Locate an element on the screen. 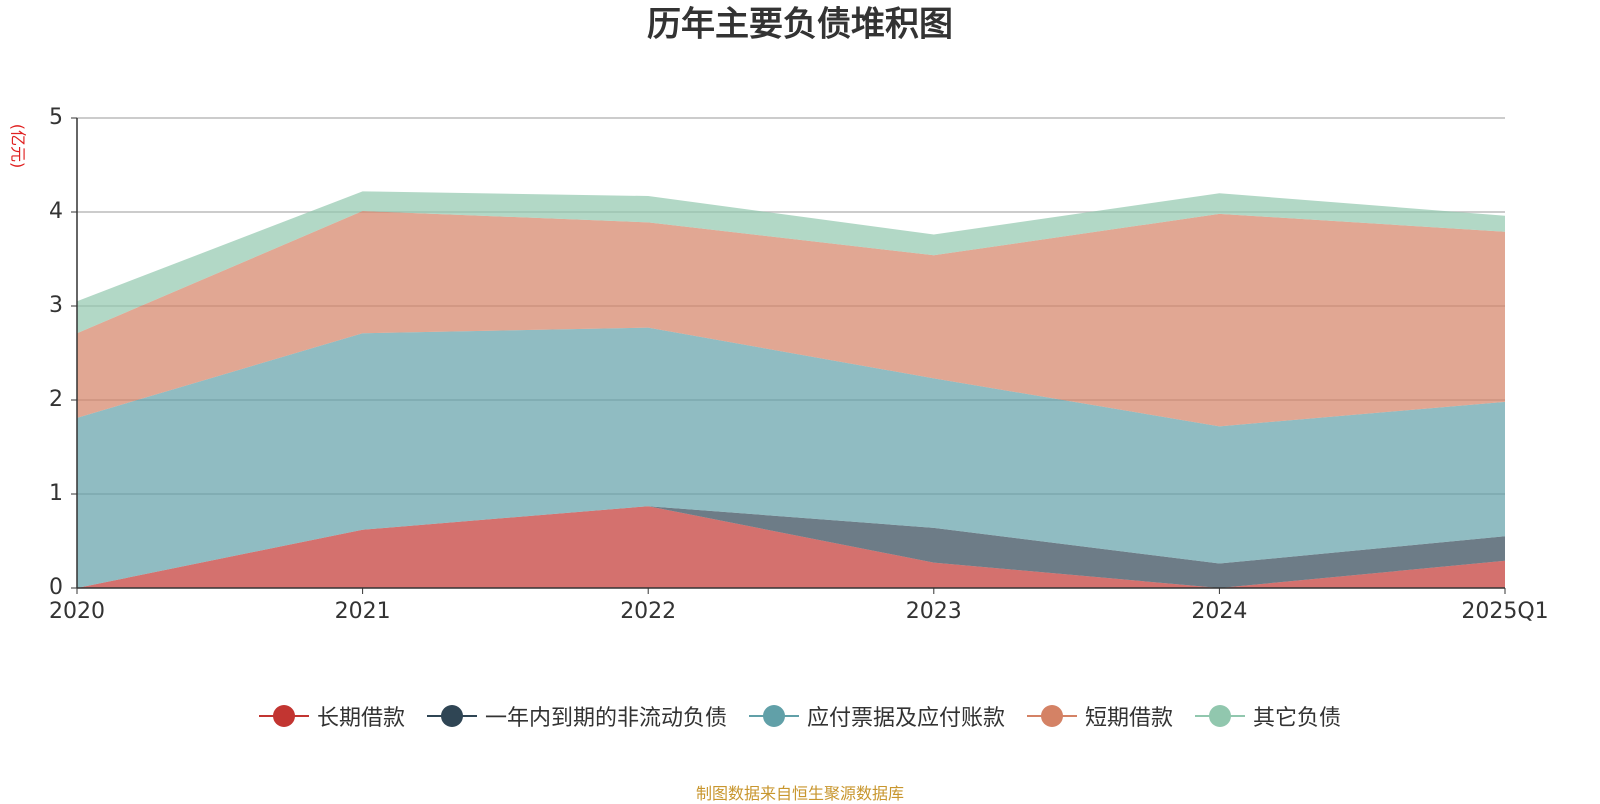 Image resolution: width=1600 pixels, height=804 pixels. legend-item: 应付票据及应付账款 is located at coordinates (876, 716).